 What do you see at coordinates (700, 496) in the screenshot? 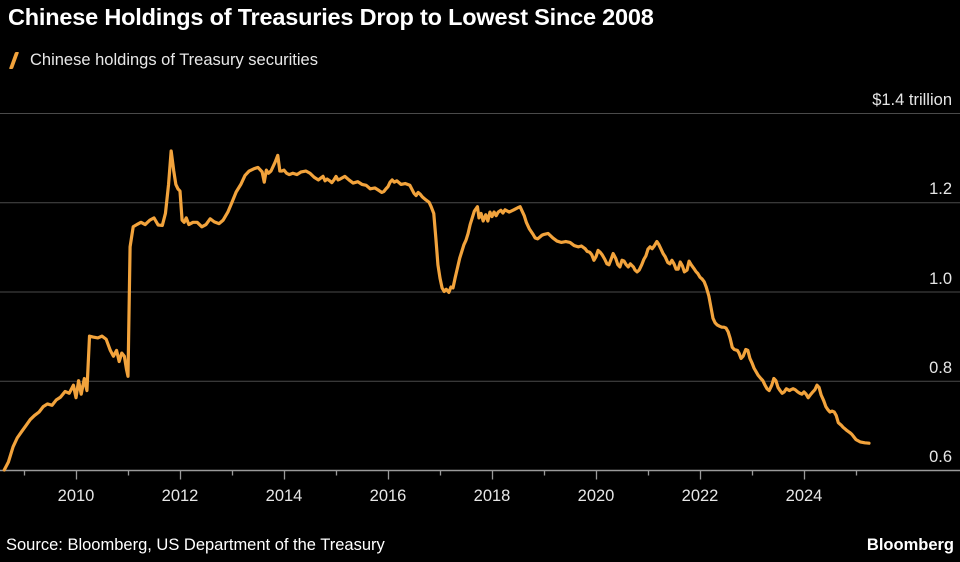
I see `x-axis-label: 2022` at bounding box center [700, 496].